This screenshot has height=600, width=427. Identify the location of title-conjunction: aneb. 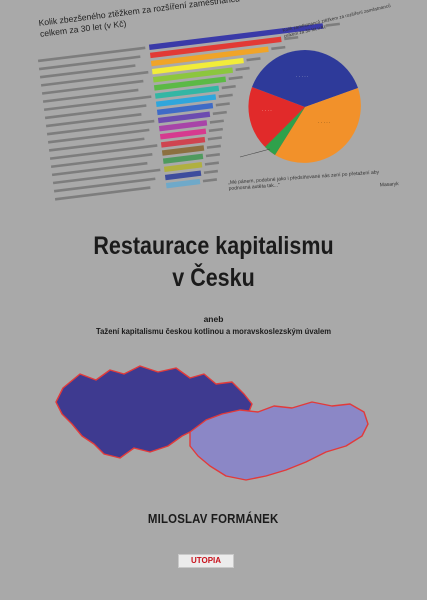
(213, 319).